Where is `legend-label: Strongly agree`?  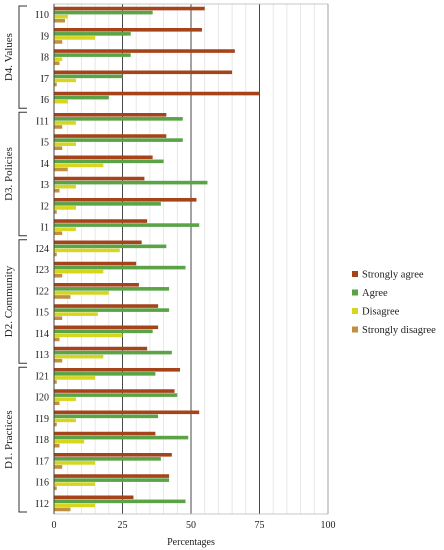
legend-label: Strongly agree is located at coordinates (393, 275).